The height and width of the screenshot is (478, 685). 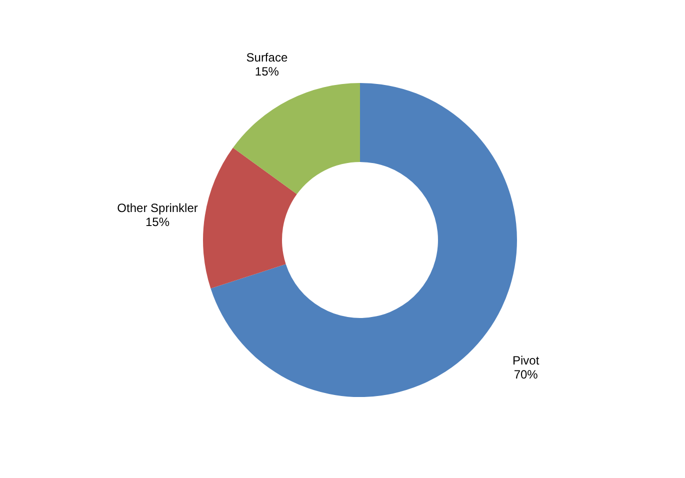 What do you see at coordinates (267, 57) in the screenshot?
I see `slice-label: Surface` at bounding box center [267, 57].